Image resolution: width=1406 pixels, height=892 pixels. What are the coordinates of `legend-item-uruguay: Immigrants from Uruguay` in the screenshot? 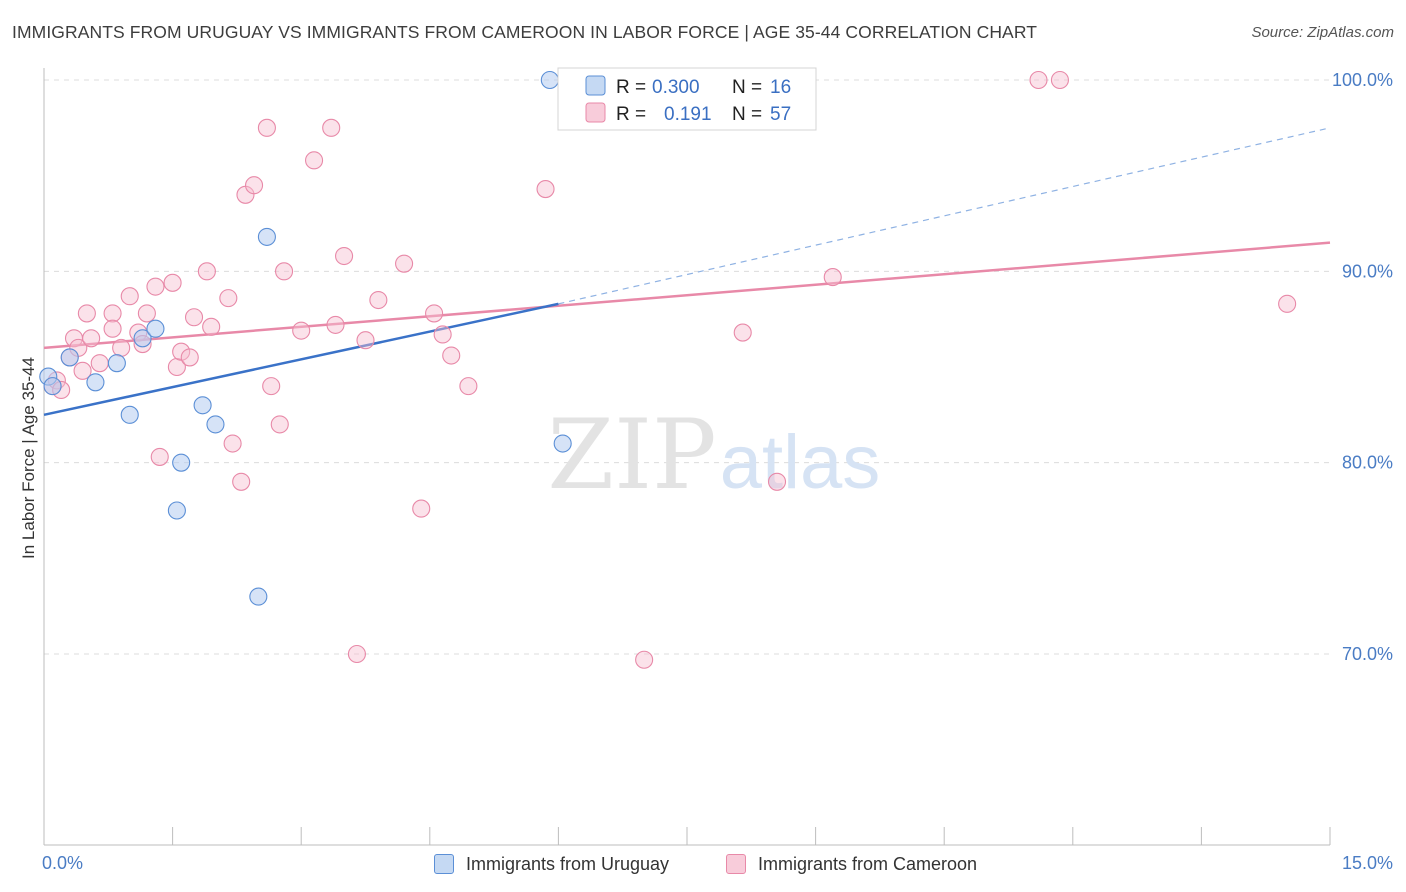 It's located at (551, 864).